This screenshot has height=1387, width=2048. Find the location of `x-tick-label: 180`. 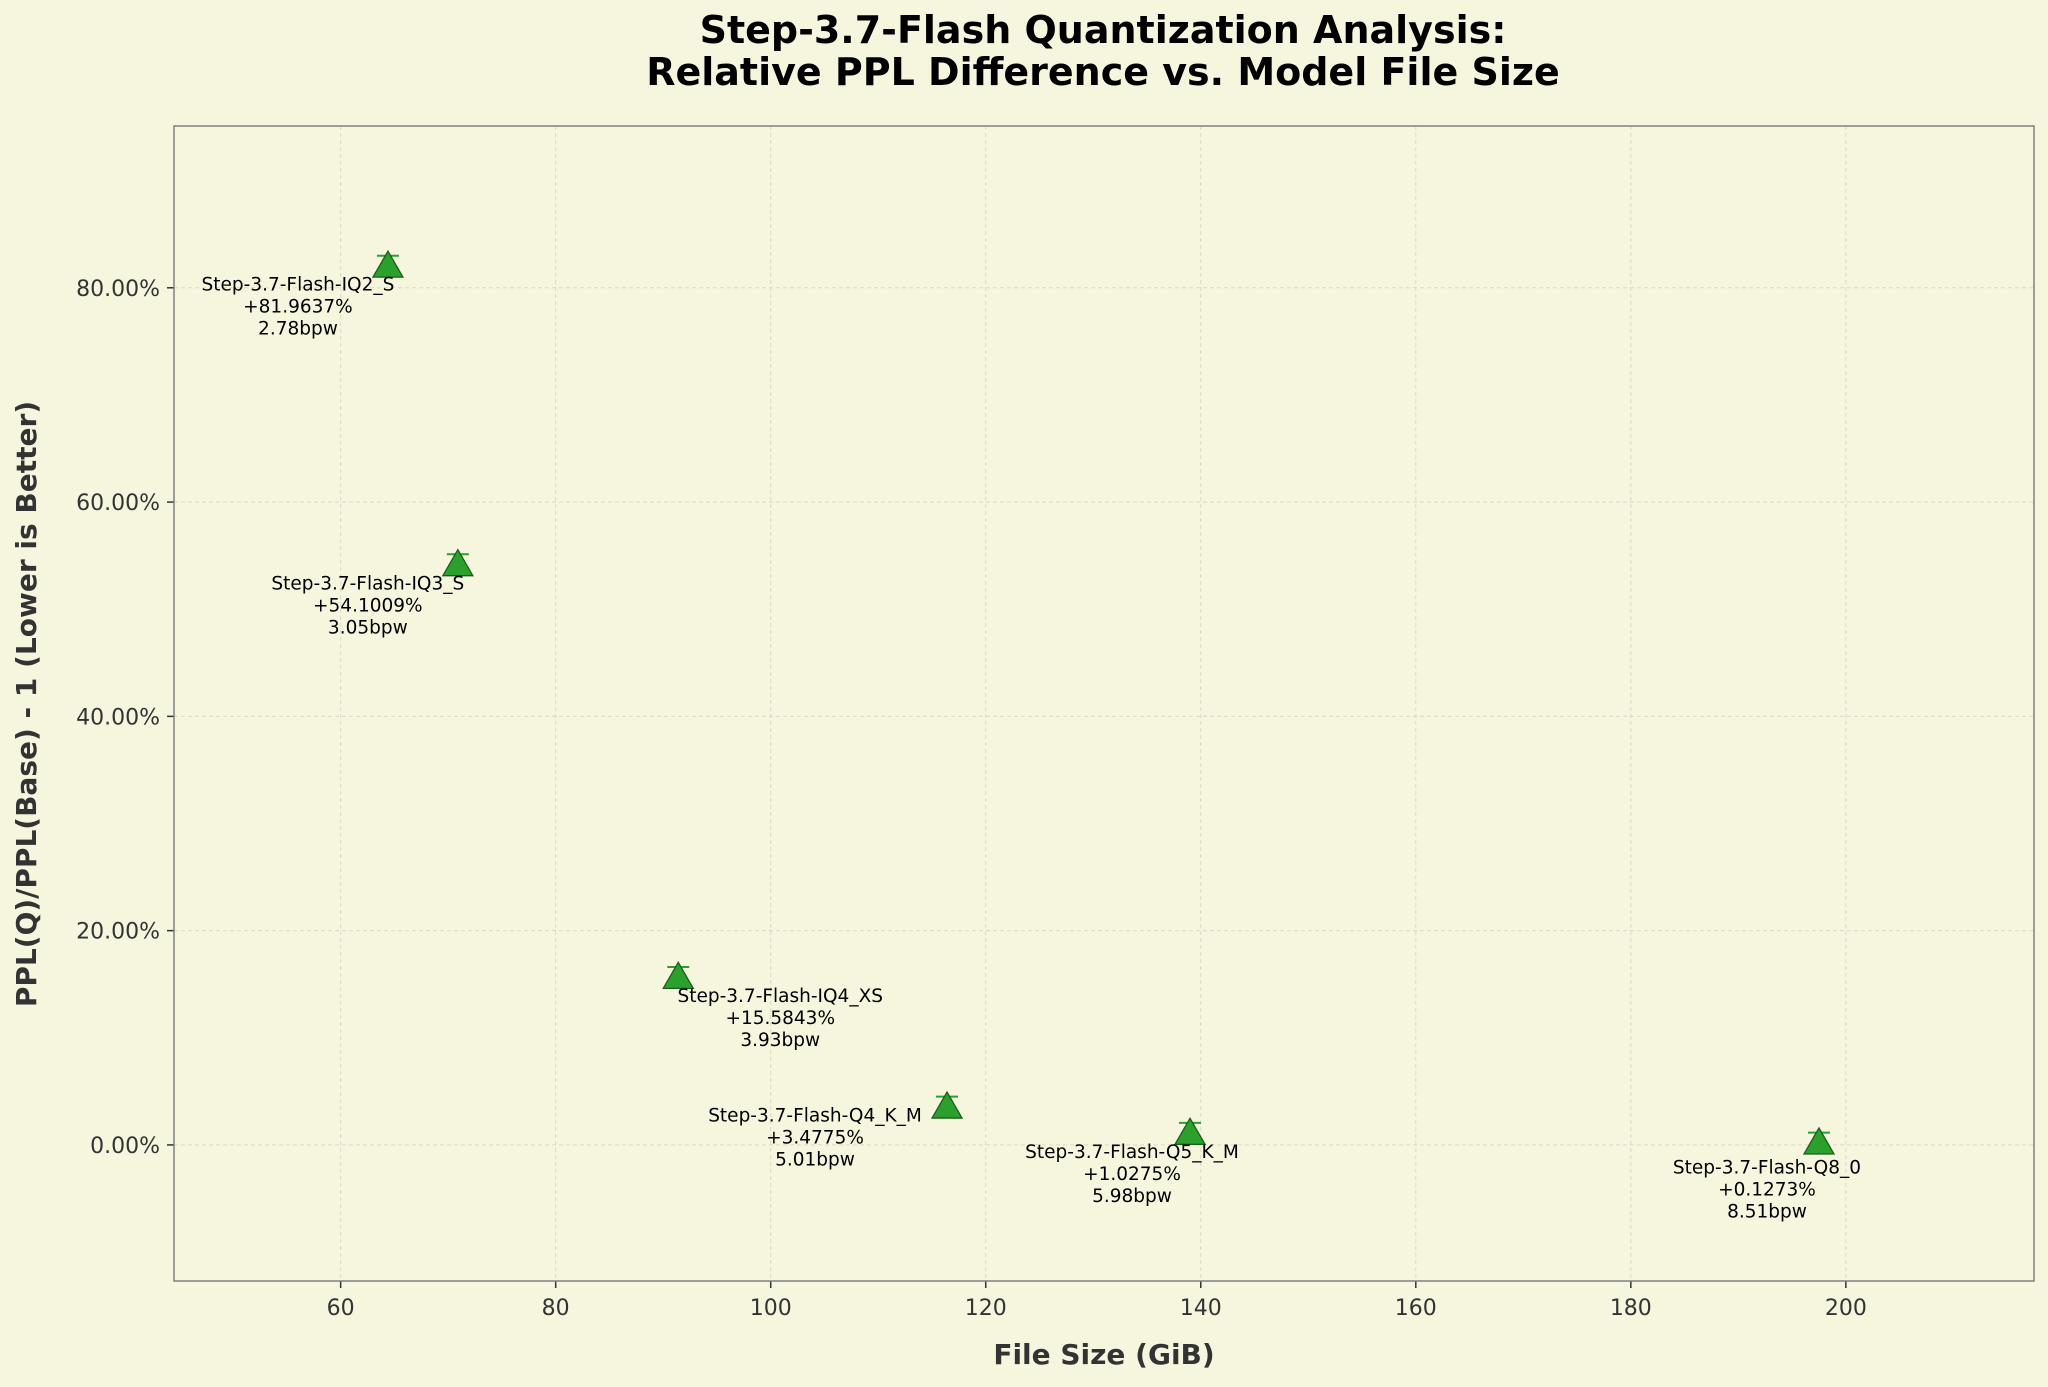

x-tick-label: 180 is located at coordinates (1631, 1308).